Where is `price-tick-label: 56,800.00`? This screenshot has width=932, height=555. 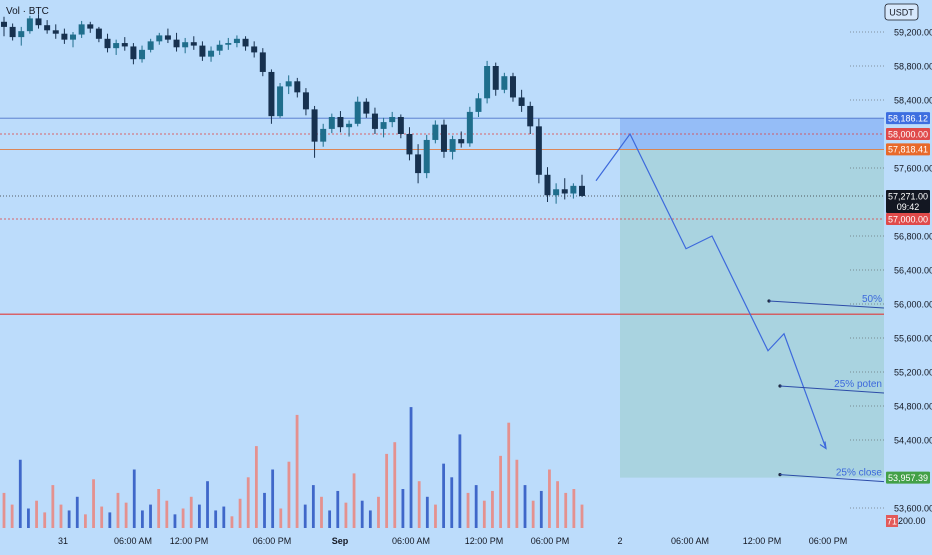 price-tick-label: 56,800.00 is located at coordinates (913, 237).